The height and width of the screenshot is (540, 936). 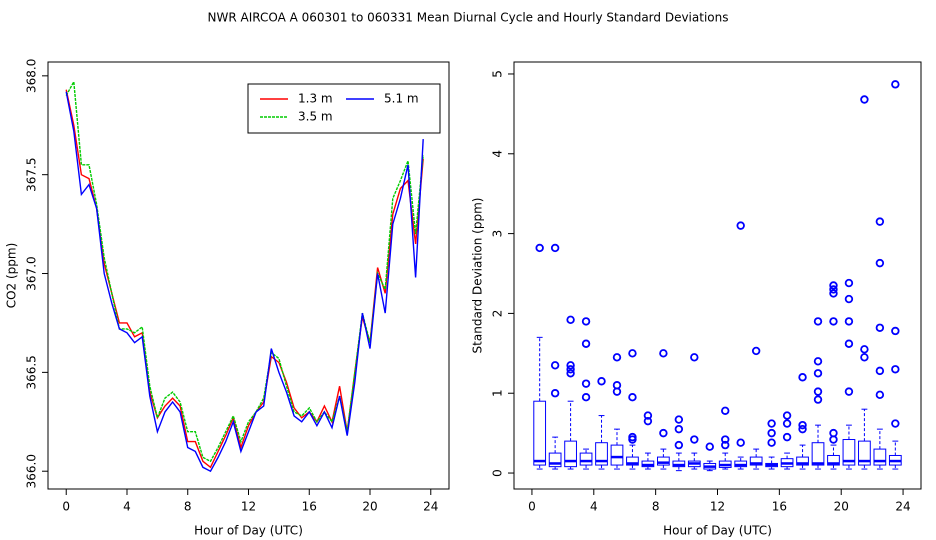 What do you see at coordinates (401, 99) in the screenshot?
I see `legend-label: 5.1 m` at bounding box center [401, 99].